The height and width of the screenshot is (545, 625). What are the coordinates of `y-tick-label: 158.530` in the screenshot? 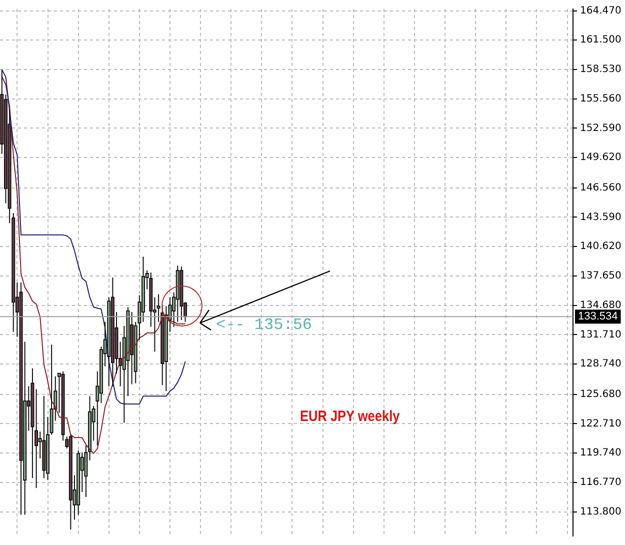 It's located at (601, 70).